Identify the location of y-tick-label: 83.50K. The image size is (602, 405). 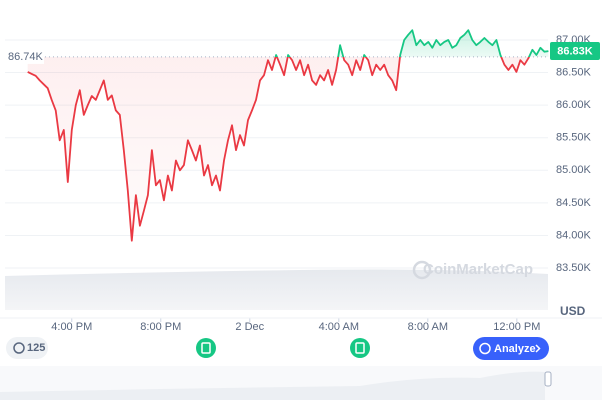
(574, 268).